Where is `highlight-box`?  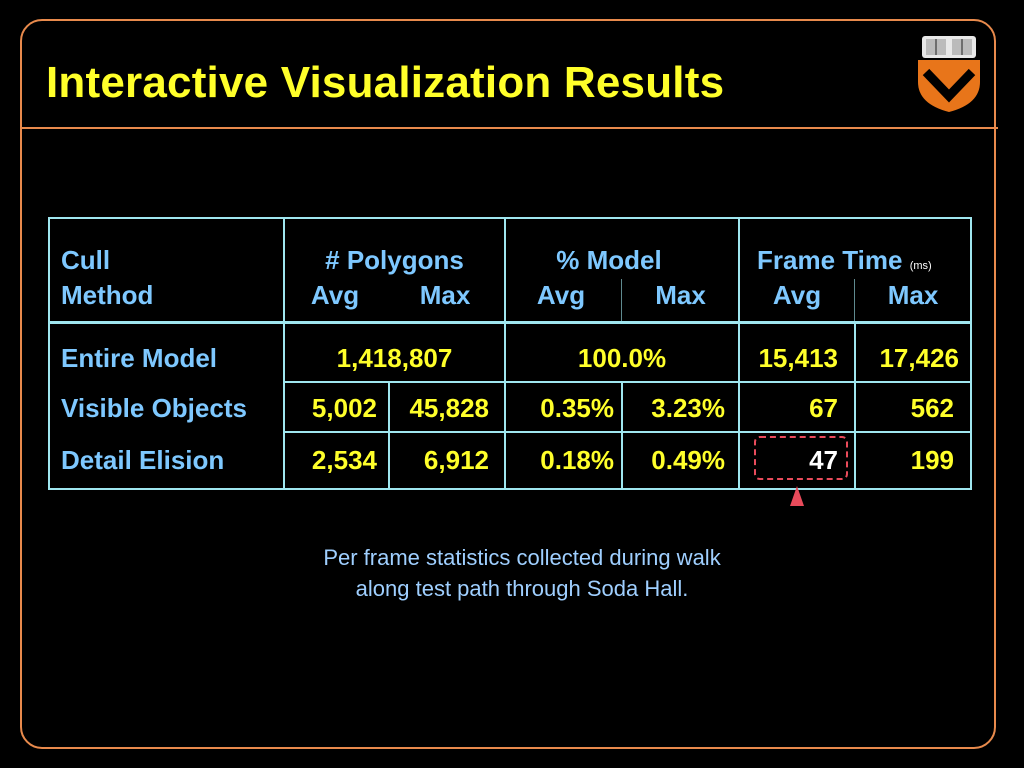 highlight-box is located at coordinates (801, 458).